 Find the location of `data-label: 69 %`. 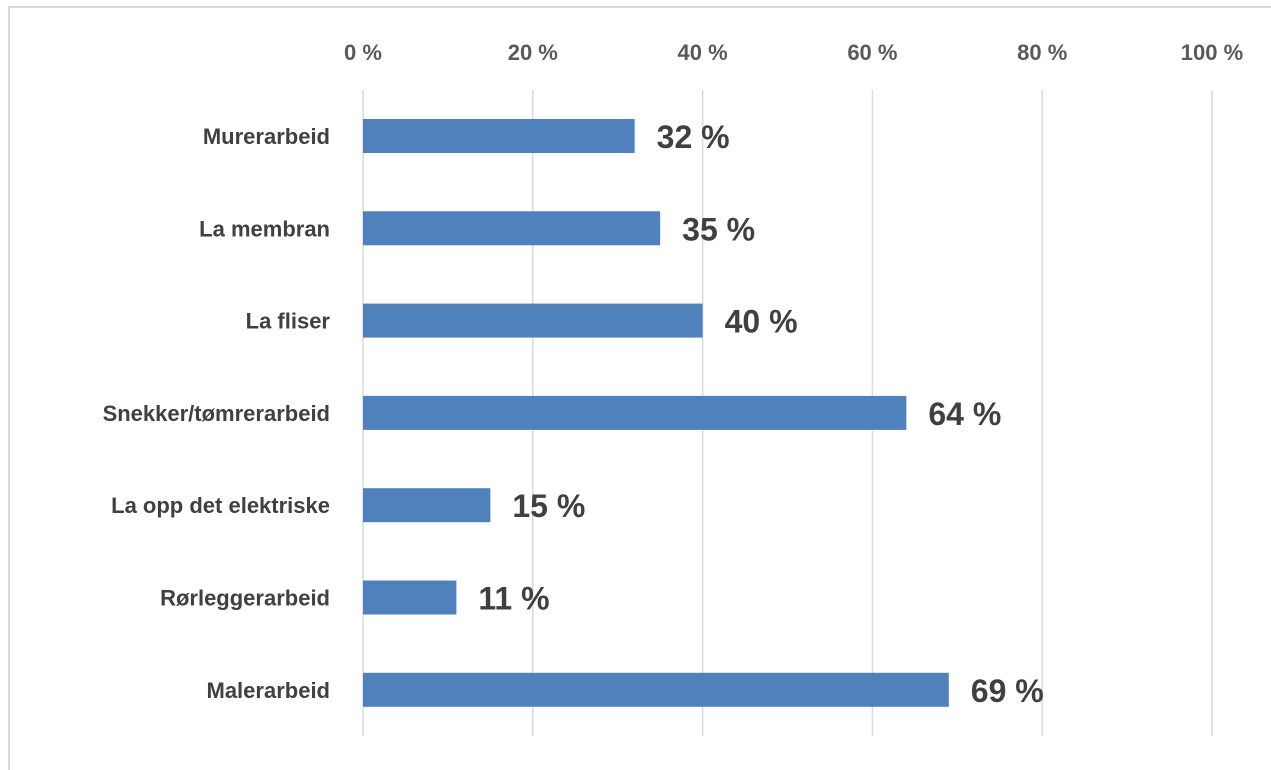

data-label: 69 % is located at coordinates (1007, 691).